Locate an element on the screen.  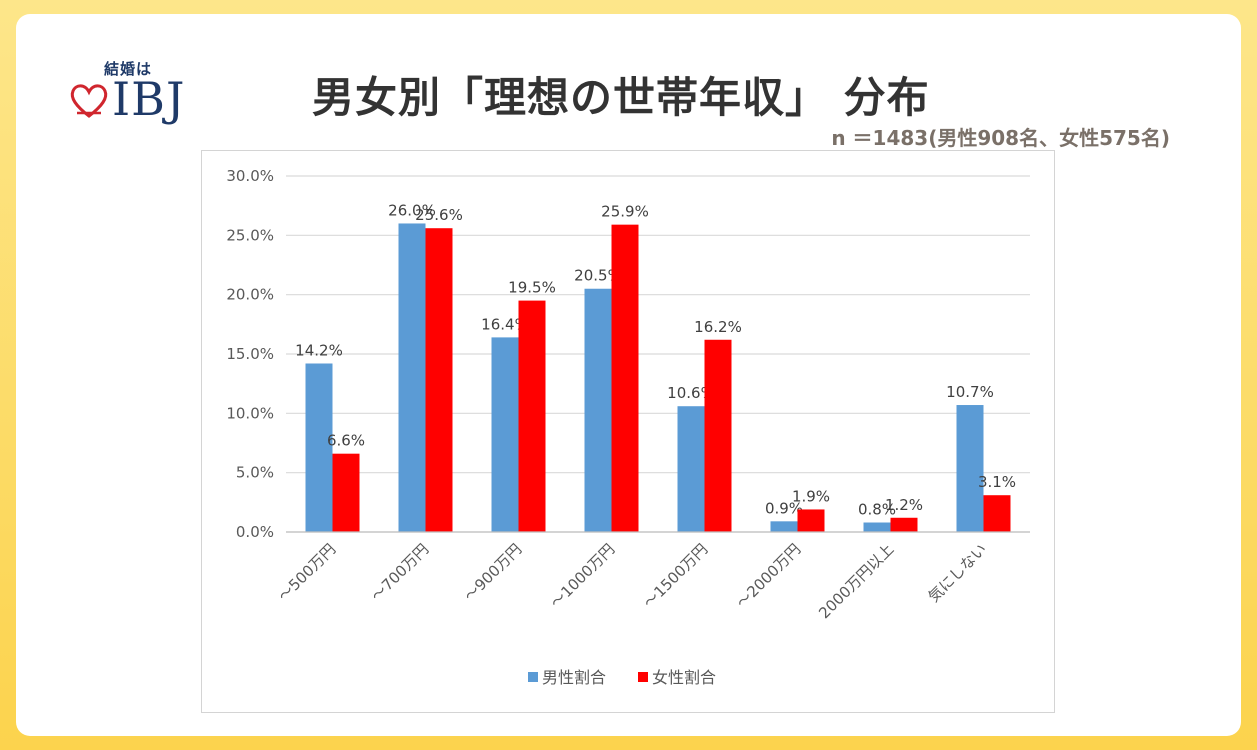
data-label: 16.4% is located at coordinates (505, 324).